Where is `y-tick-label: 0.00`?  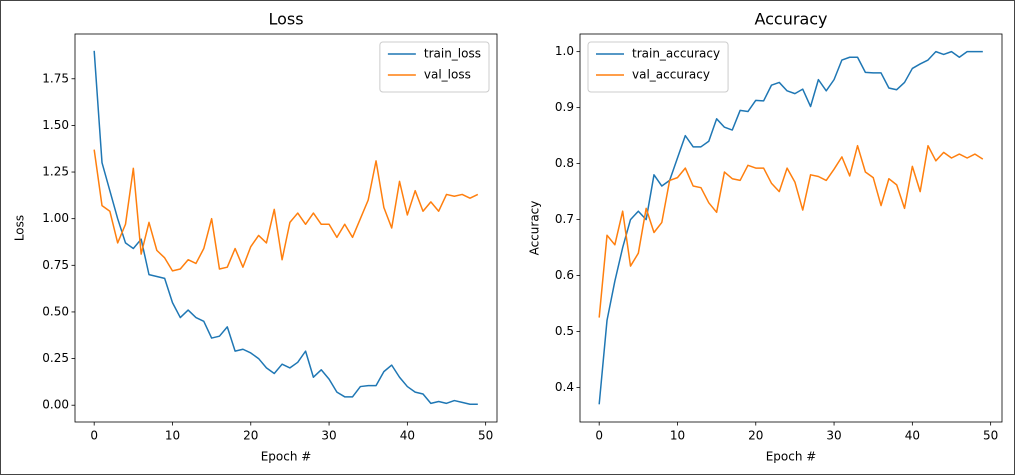 y-tick-label: 0.00 is located at coordinates (55, 405).